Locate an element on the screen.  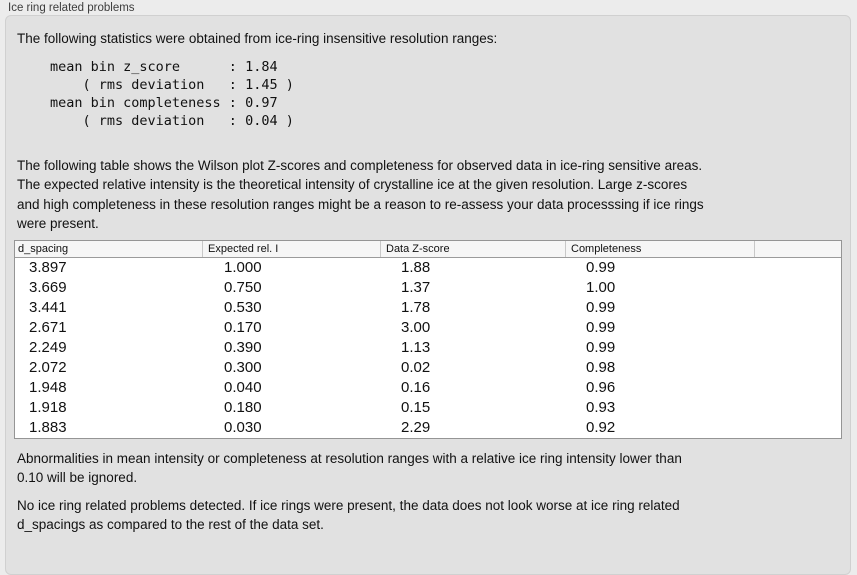
table-row: 1.948 0.040 0.16 0.96 is located at coordinates (428, 388).